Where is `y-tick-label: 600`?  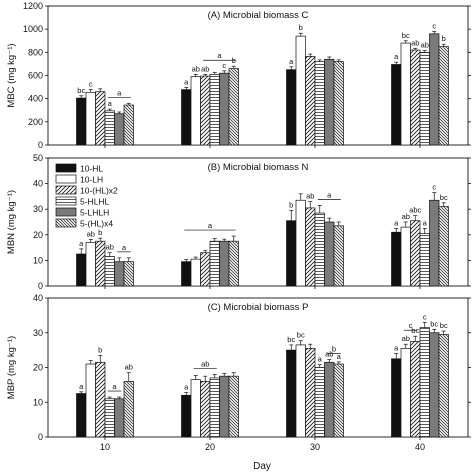
y-tick-label: 600 is located at coordinates (35, 76).